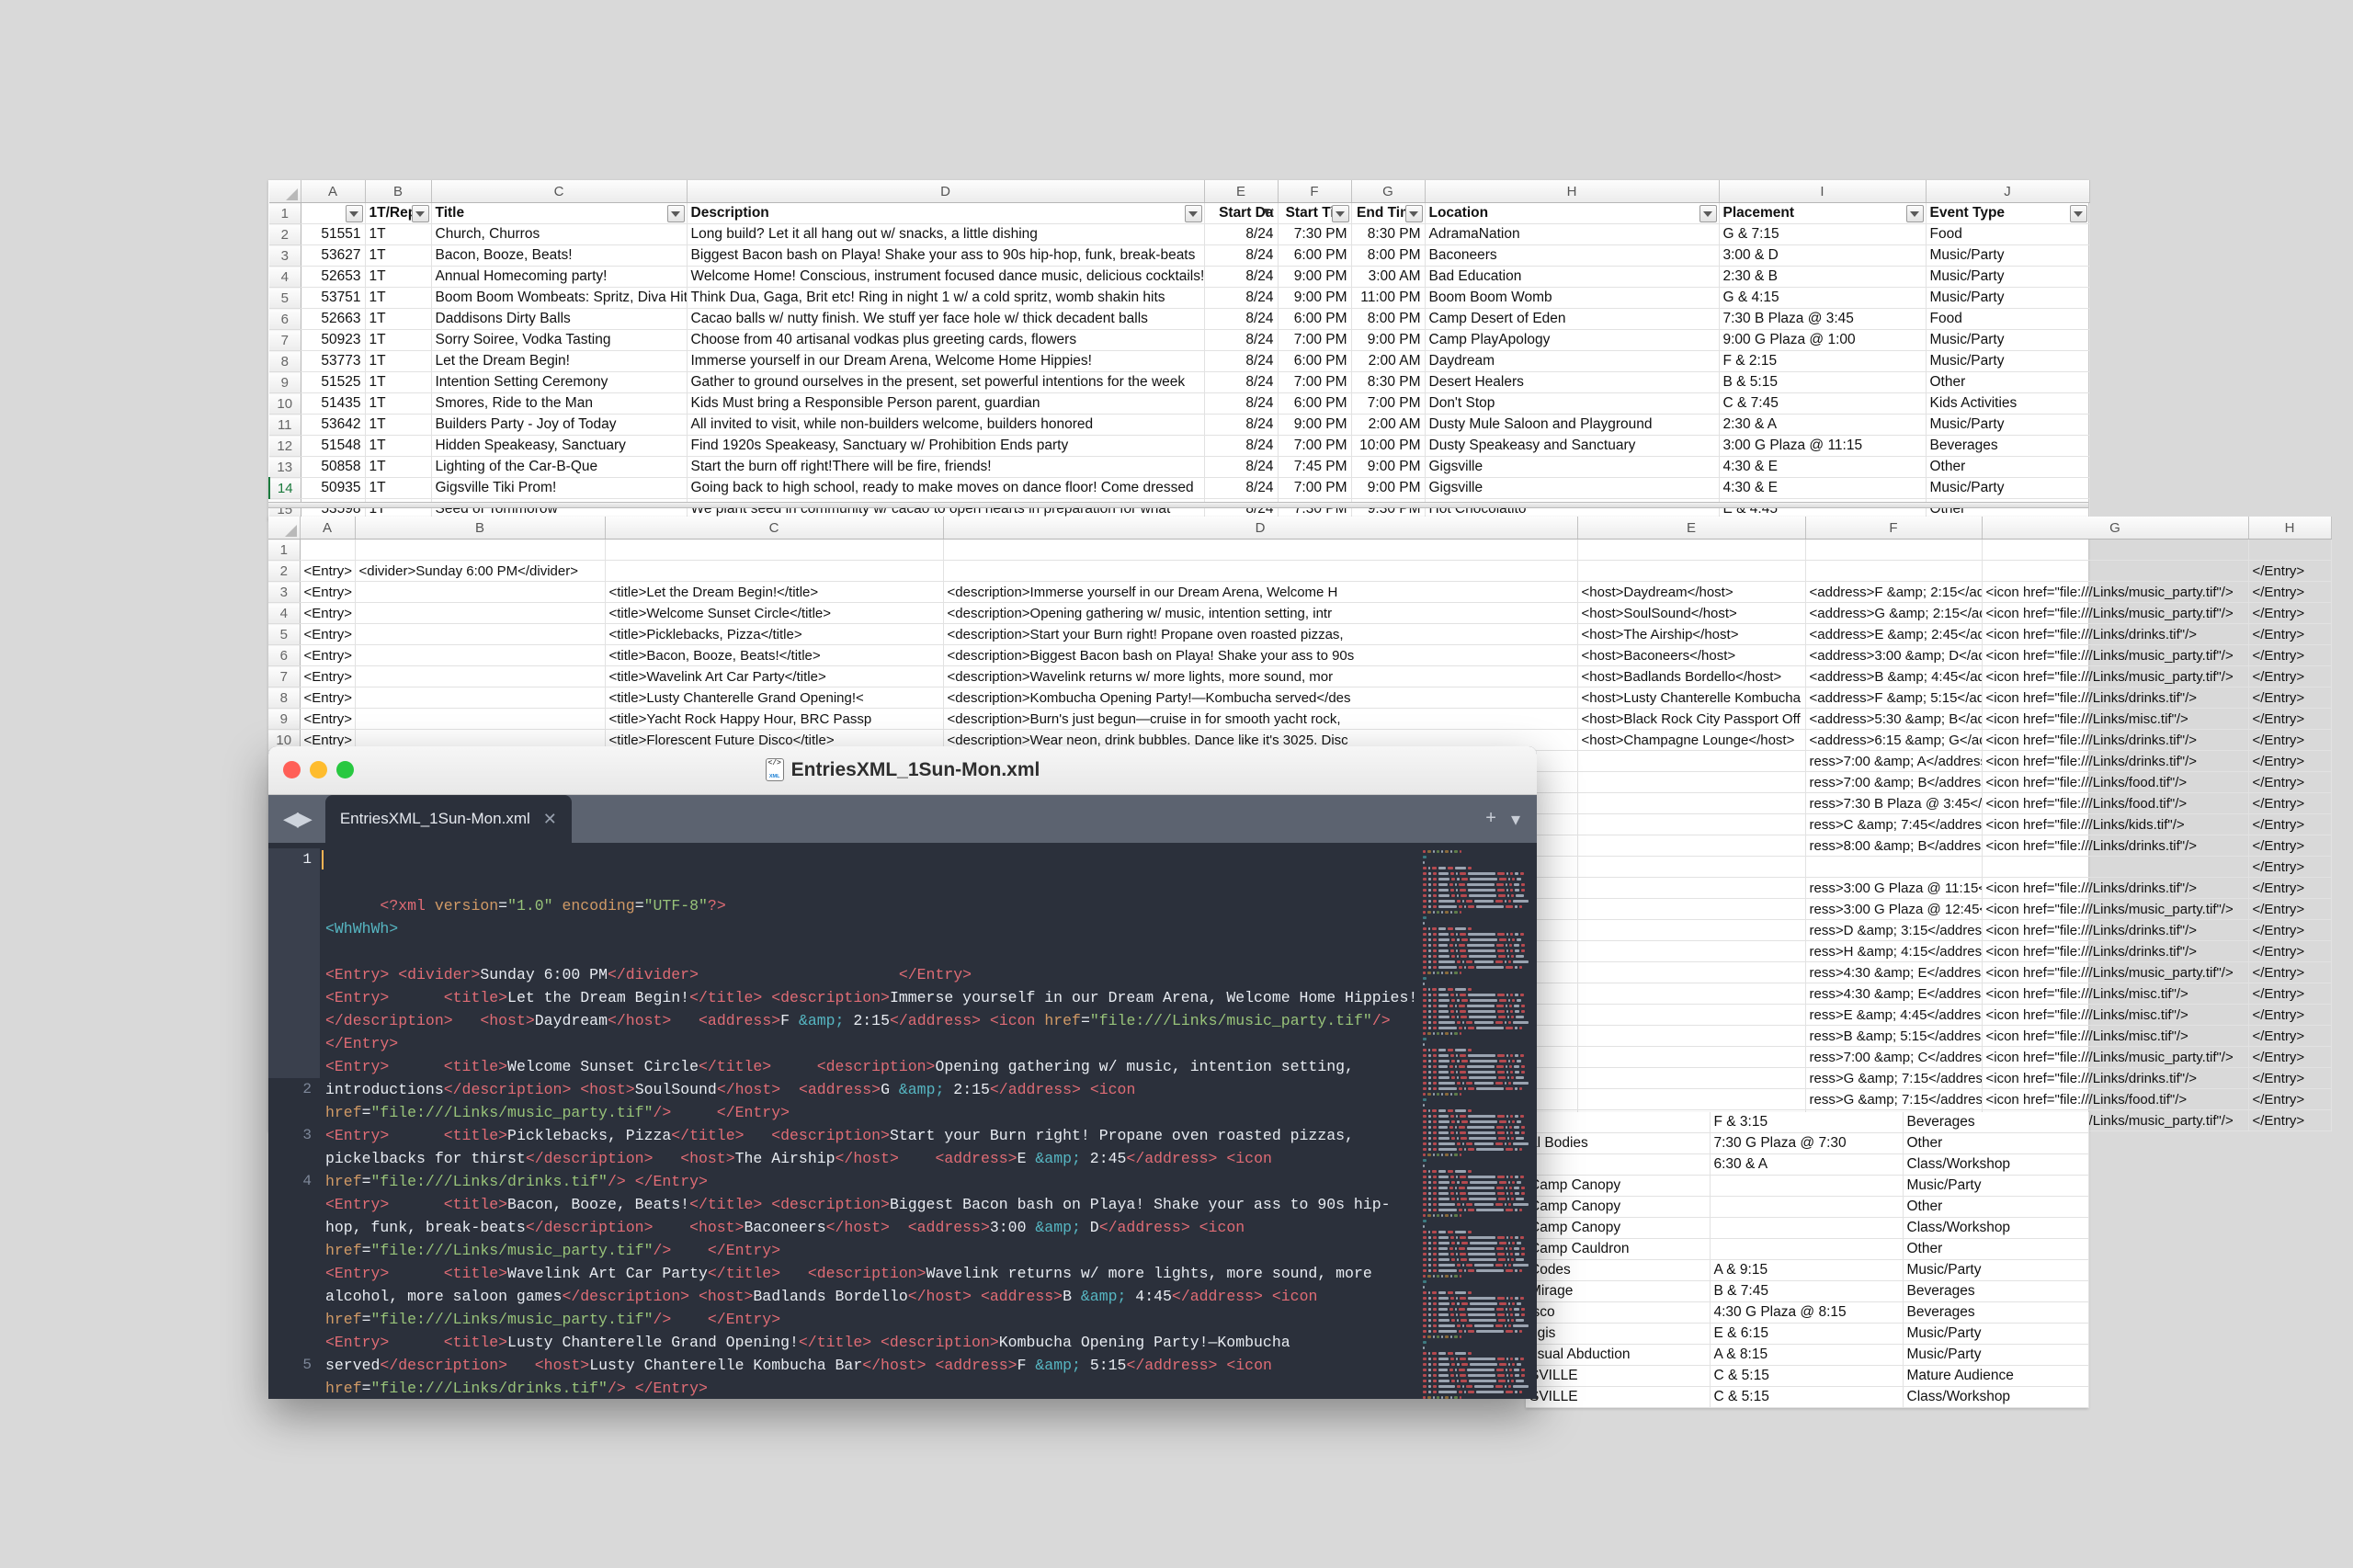  What do you see at coordinates (284, 719) in the screenshot?
I see `row-number: 9` at bounding box center [284, 719].